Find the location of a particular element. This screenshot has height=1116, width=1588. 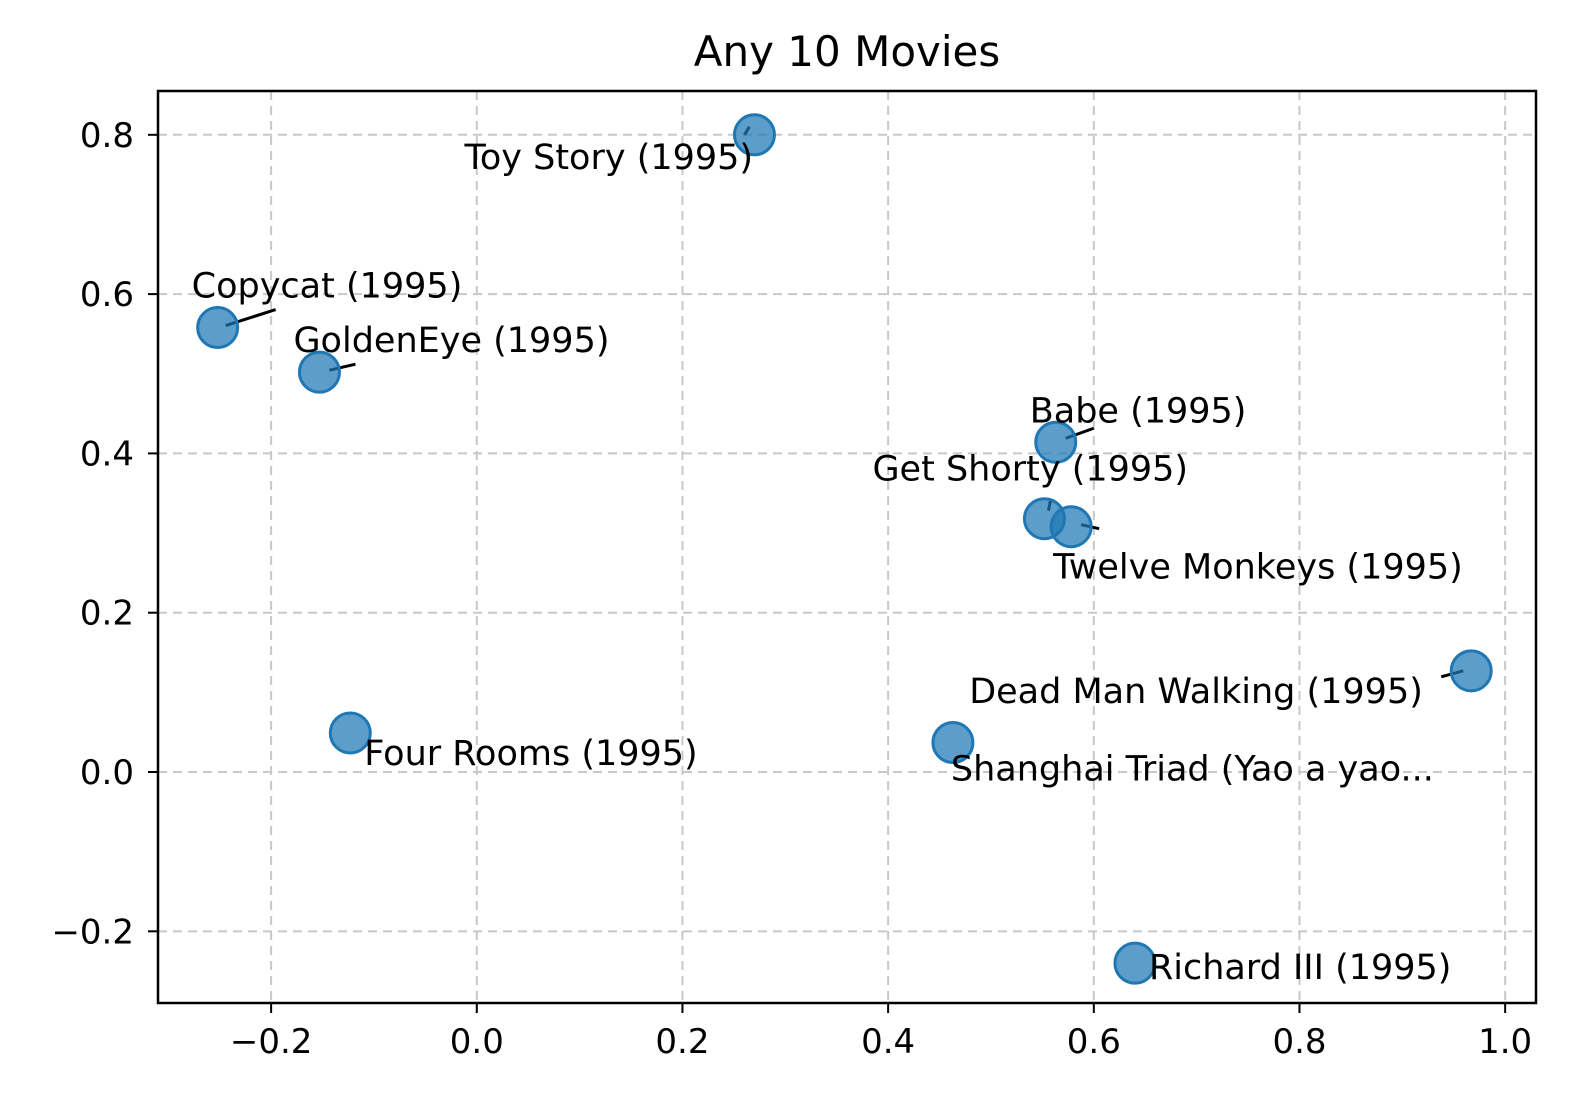

point-label: Babe (1995) is located at coordinates (1138, 411).